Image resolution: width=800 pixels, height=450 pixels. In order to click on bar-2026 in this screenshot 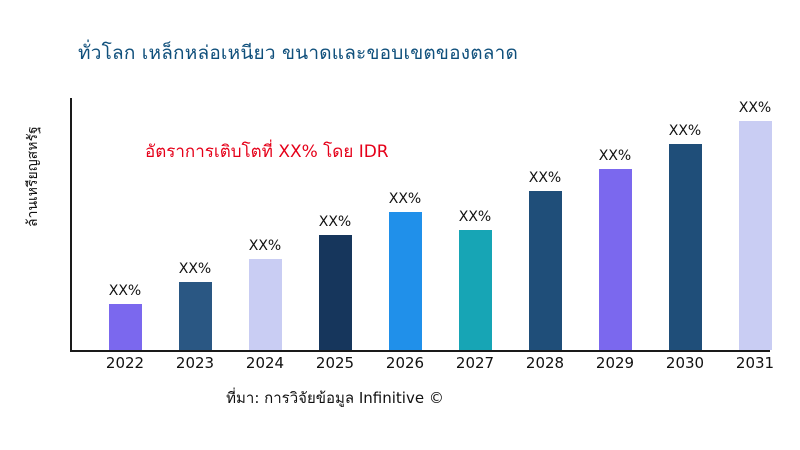, I will do `click(405, 281)`.